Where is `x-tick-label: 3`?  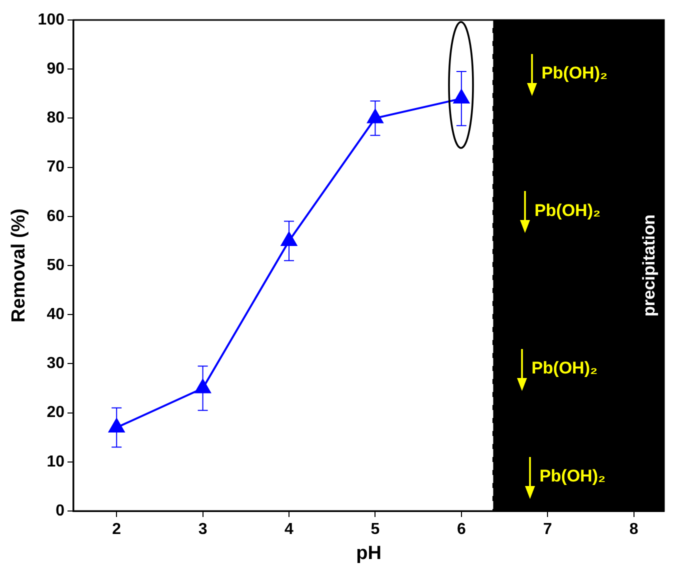
x-tick-label: 3 is located at coordinates (203, 529).